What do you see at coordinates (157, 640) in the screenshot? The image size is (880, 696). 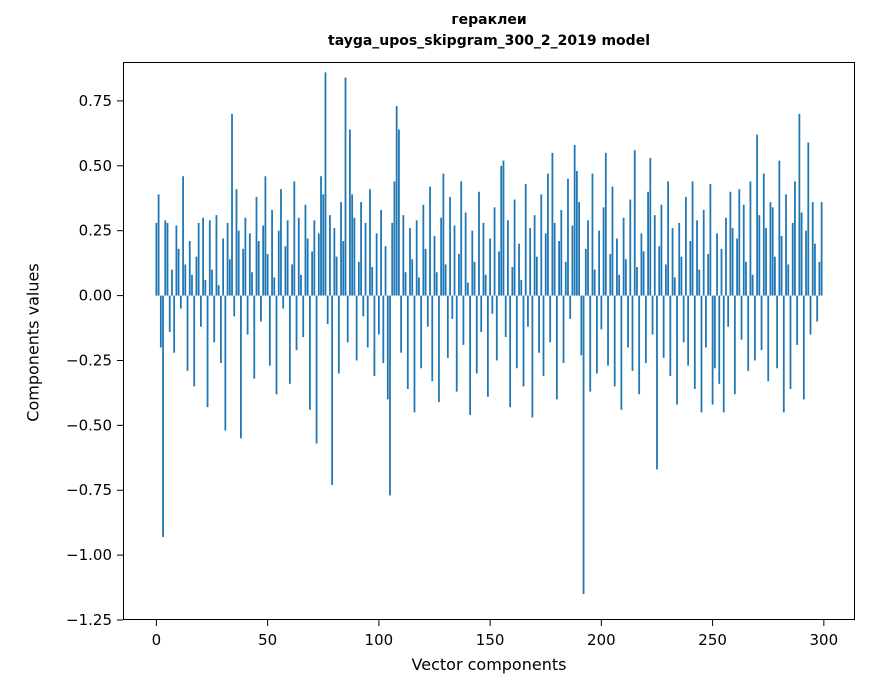 I see `x-tick-label: 0` at bounding box center [157, 640].